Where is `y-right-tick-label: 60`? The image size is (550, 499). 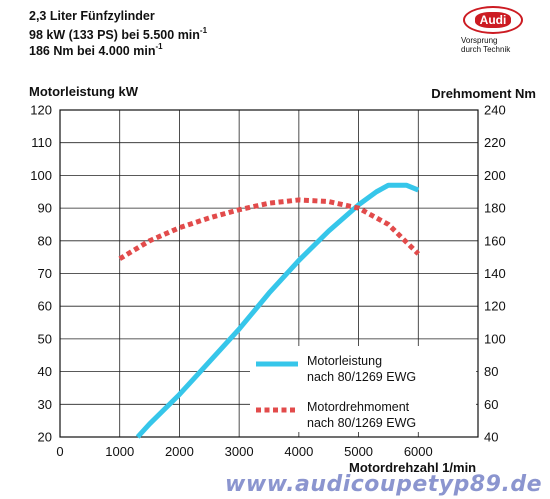 y-right-tick-label: 60 is located at coordinates (491, 404).